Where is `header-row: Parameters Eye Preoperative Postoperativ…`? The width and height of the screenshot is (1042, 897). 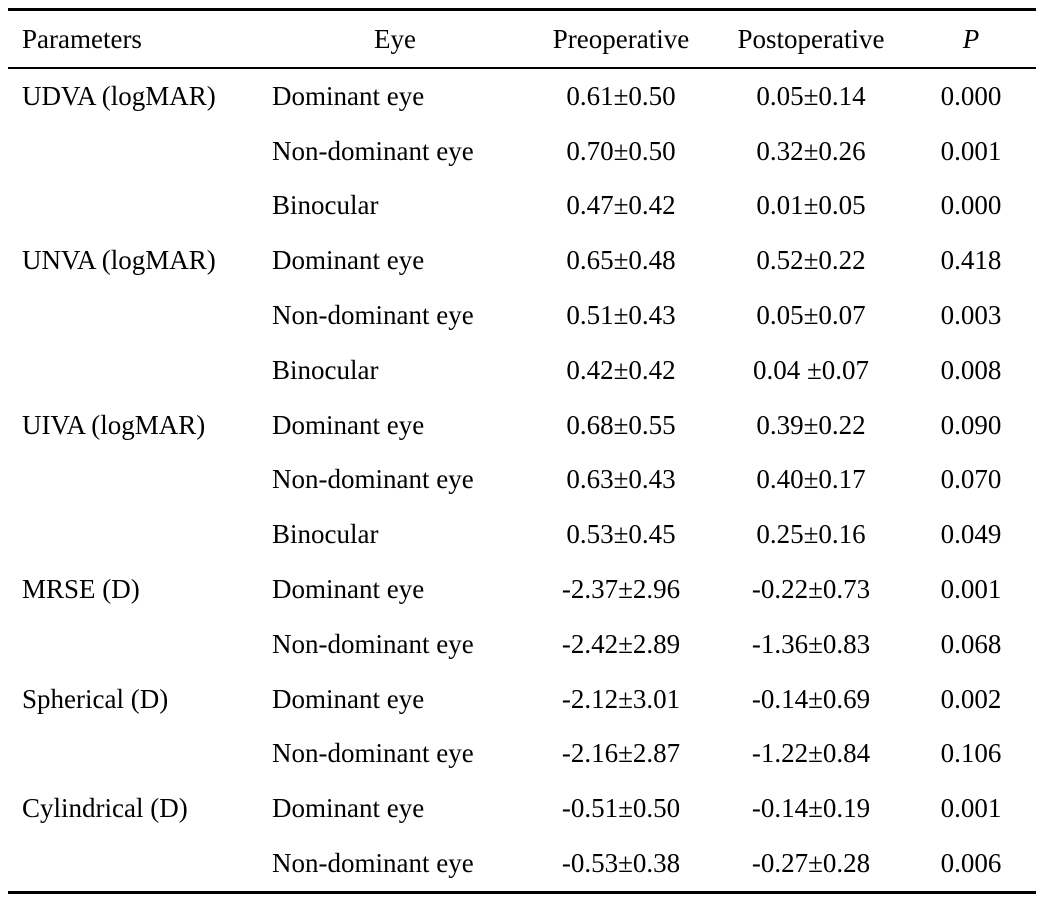 header-row: Parameters Eye Preoperative Postoperativ… is located at coordinates (522, 38).